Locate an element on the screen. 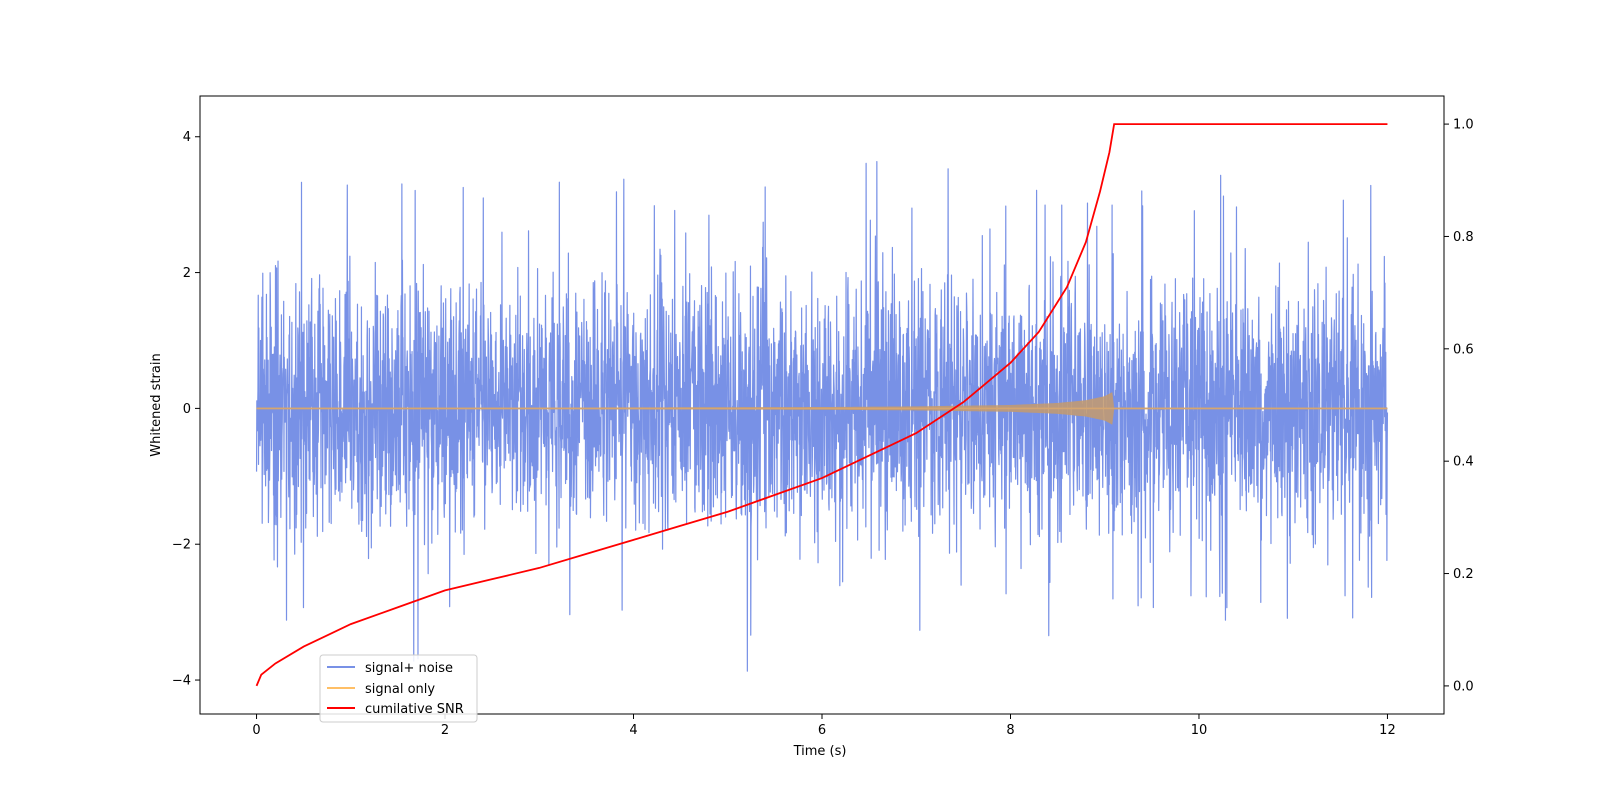 The width and height of the screenshot is (1600, 800). y-tick-label: 0 is located at coordinates (187, 409).